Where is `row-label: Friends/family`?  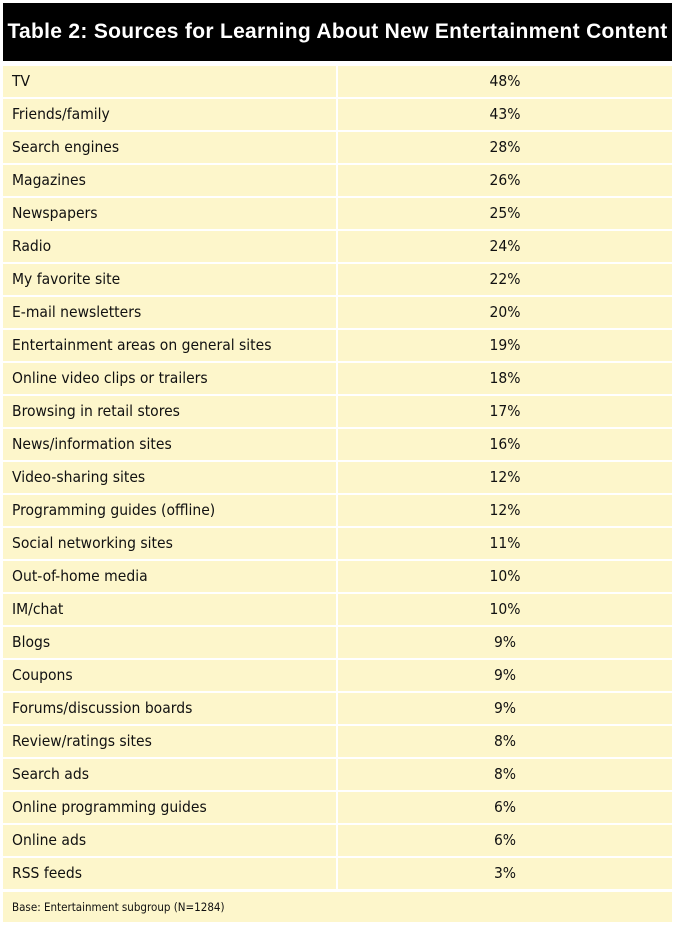
row-label: Friends/family is located at coordinates (169, 114).